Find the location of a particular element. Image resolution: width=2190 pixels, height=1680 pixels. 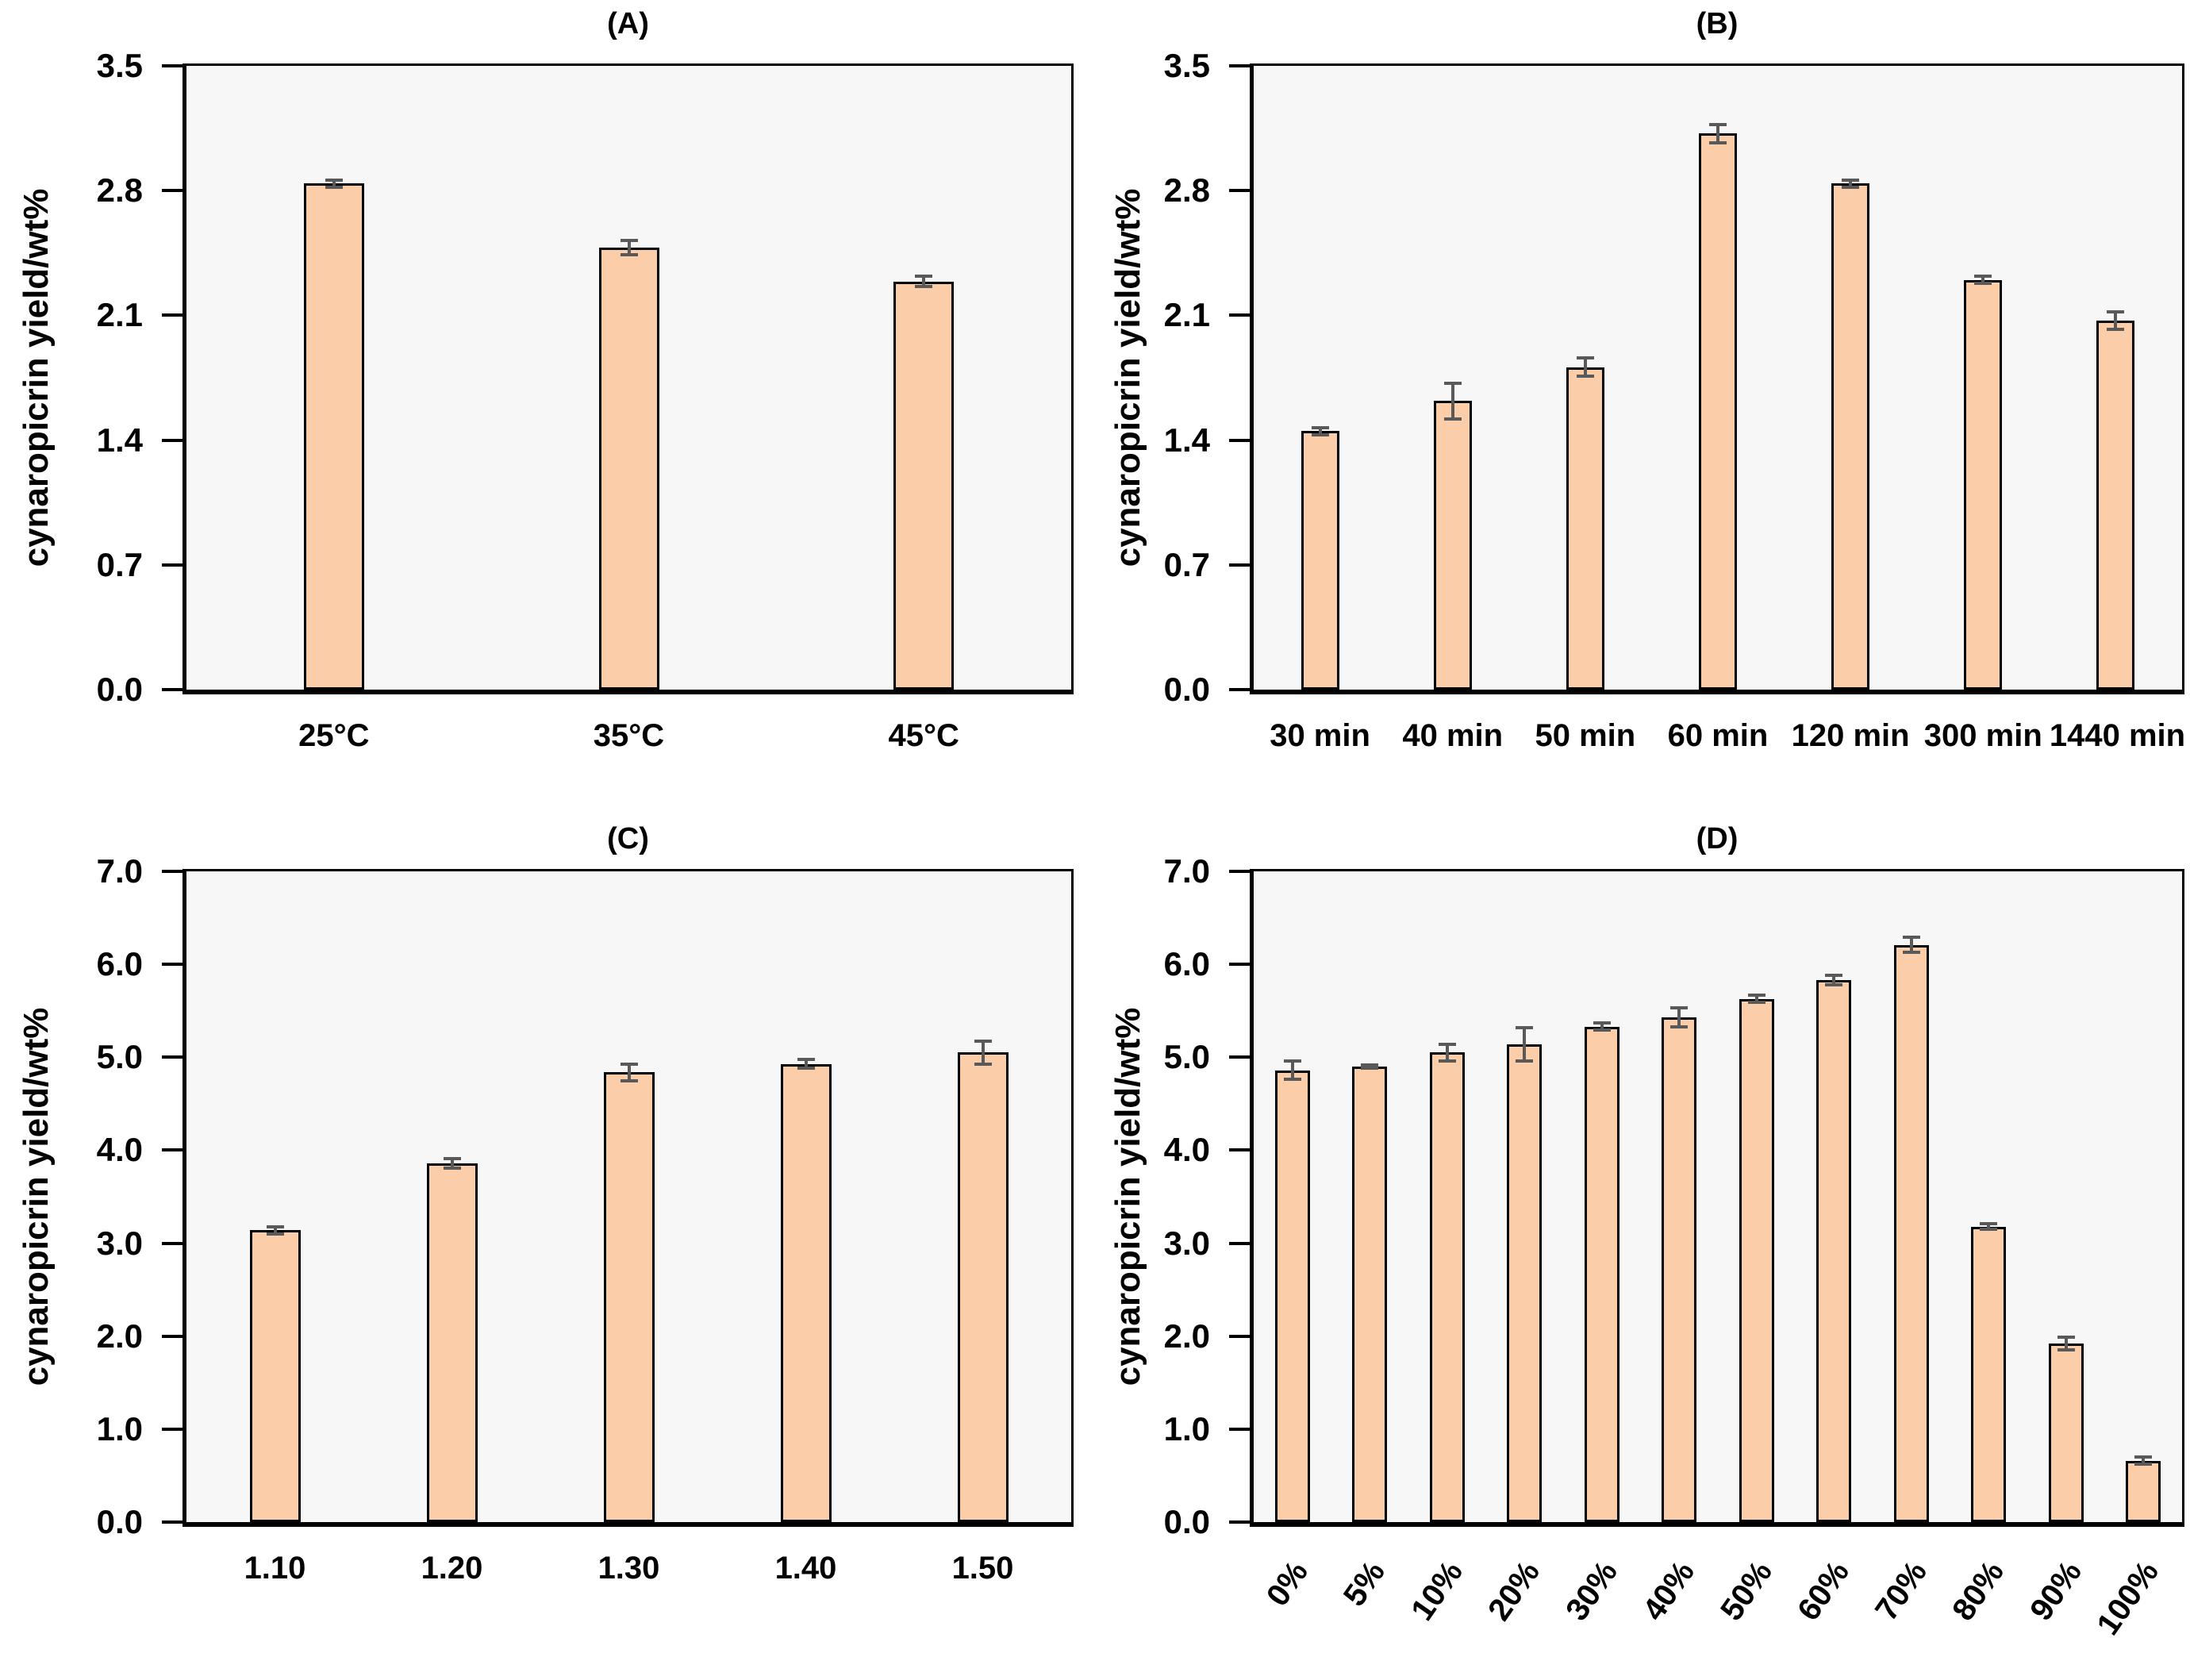

y-tick-label: 4.0 is located at coordinates (1186, 1150).